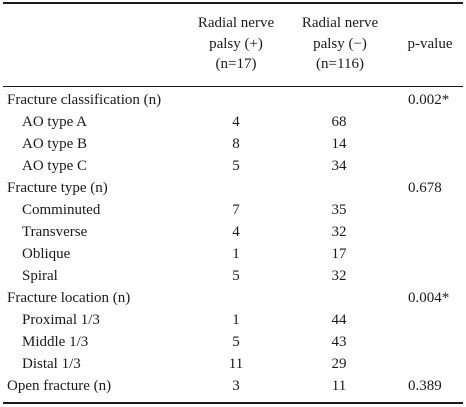  What do you see at coordinates (55, 342) in the screenshot?
I see `row-label: Middle 1/3` at bounding box center [55, 342].